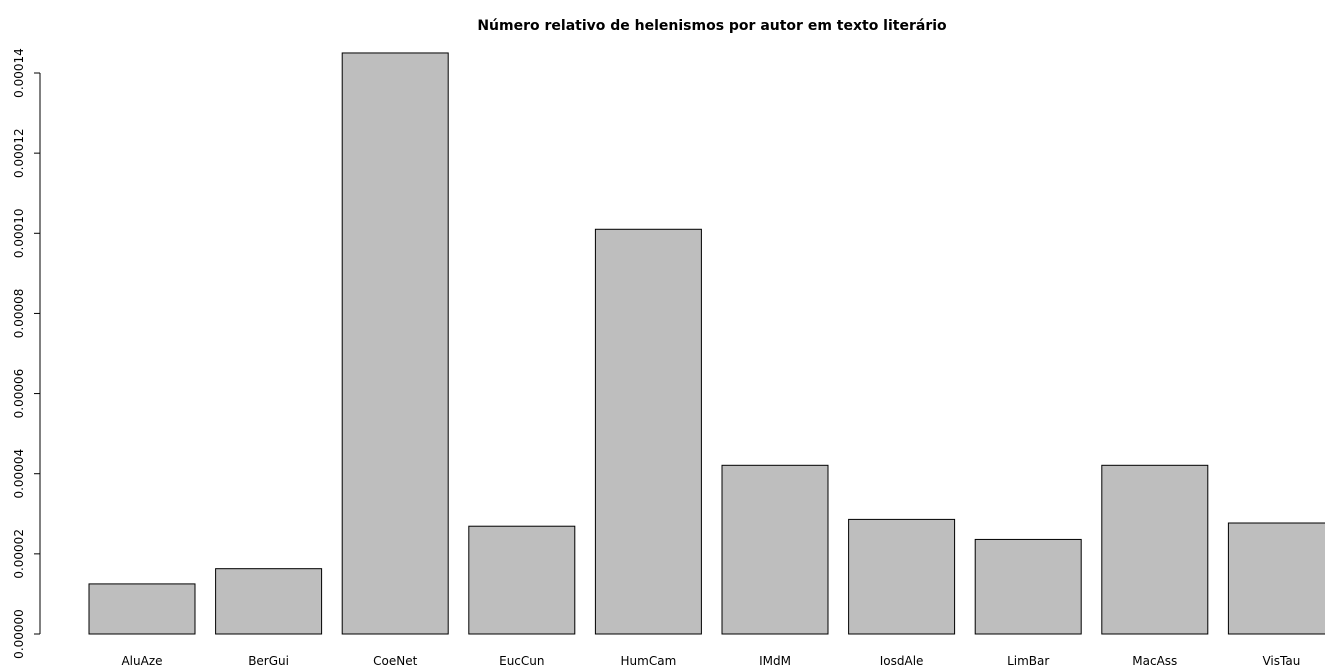 The image size is (1325, 671). I want to click on y-tick-label: 0.00008, so click(19, 314).